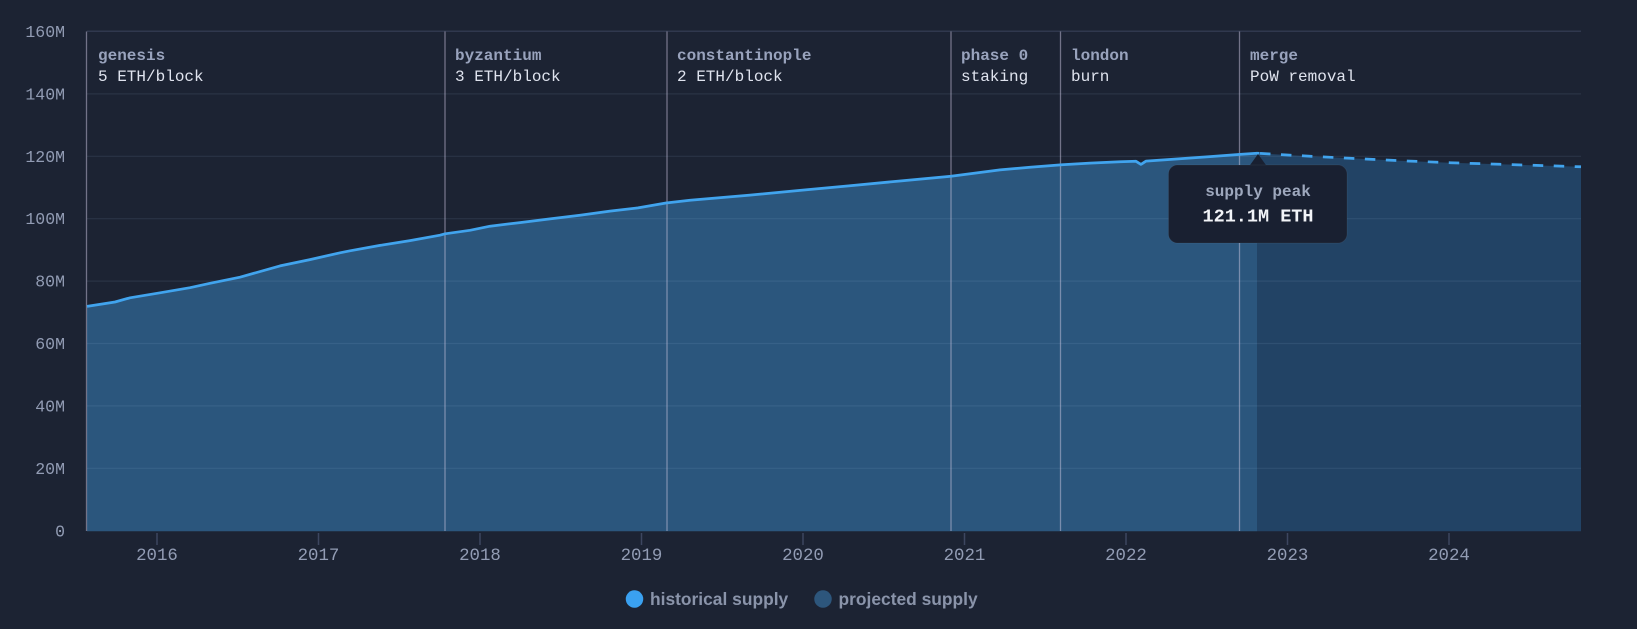 Image resolution: width=1637 pixels, height=629 pixels. Describe the element at coordinates (131, 56) in the screenshot. I see `svg-text: genesis` at that location.